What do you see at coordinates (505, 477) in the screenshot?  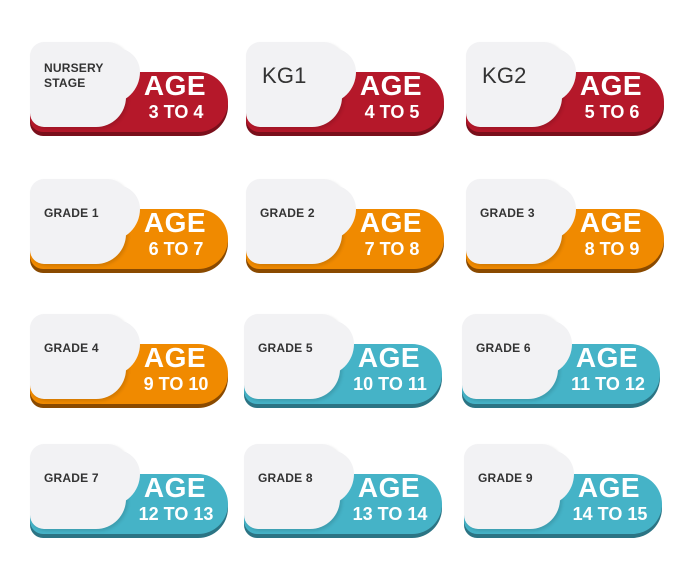 I see `grade-label: GRADE 9` at bounding box center [505, 477].